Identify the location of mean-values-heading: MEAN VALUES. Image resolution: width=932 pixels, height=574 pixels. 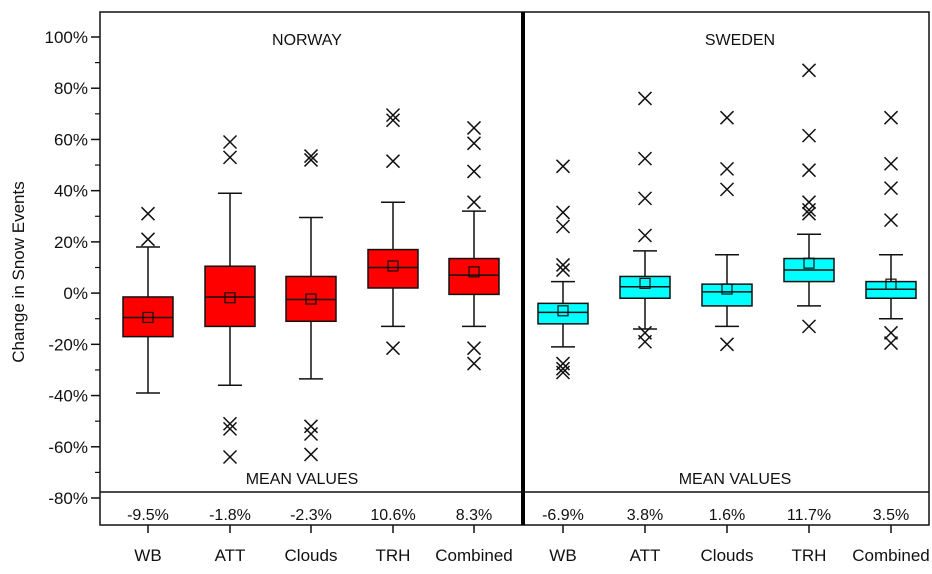
(735, 479).